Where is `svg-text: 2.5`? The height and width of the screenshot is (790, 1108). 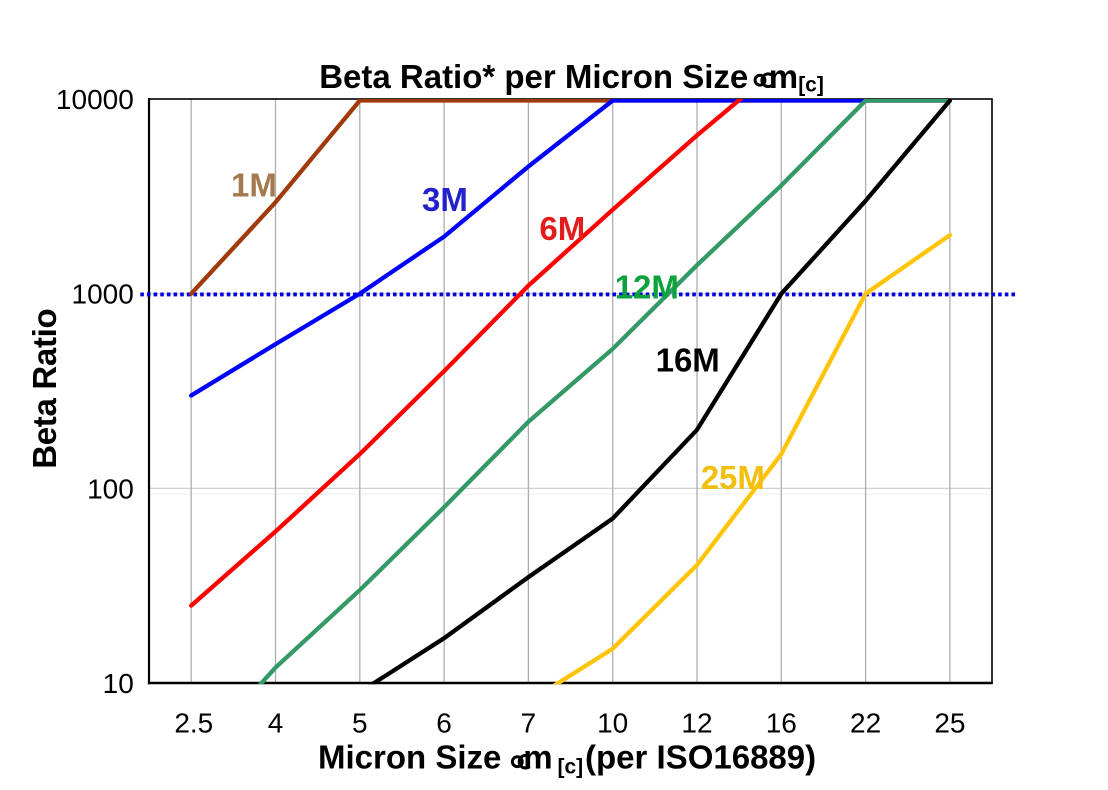 svg-text: 2.5 is located at coordinates (193, 722).